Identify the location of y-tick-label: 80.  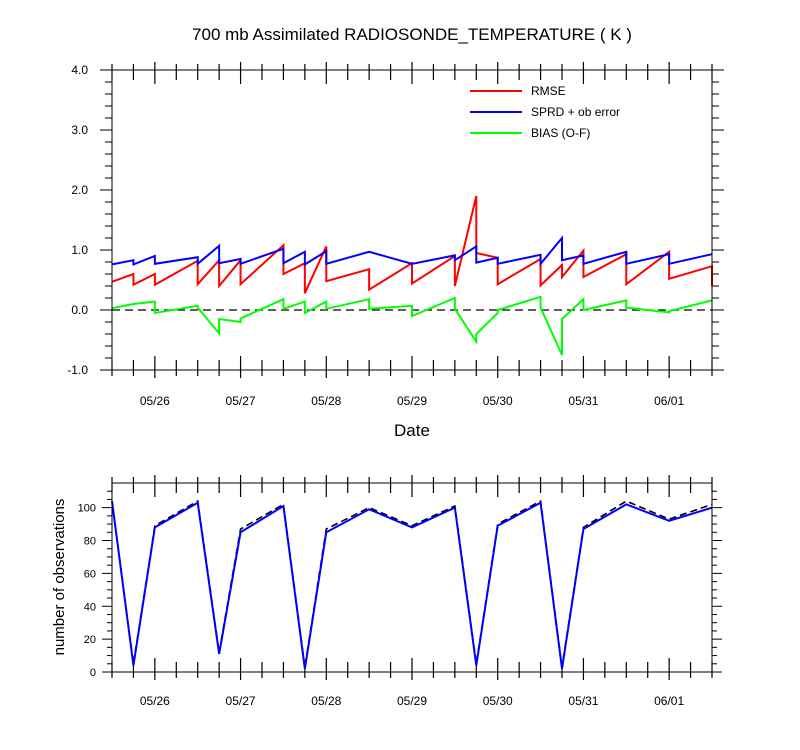
(90, 542).